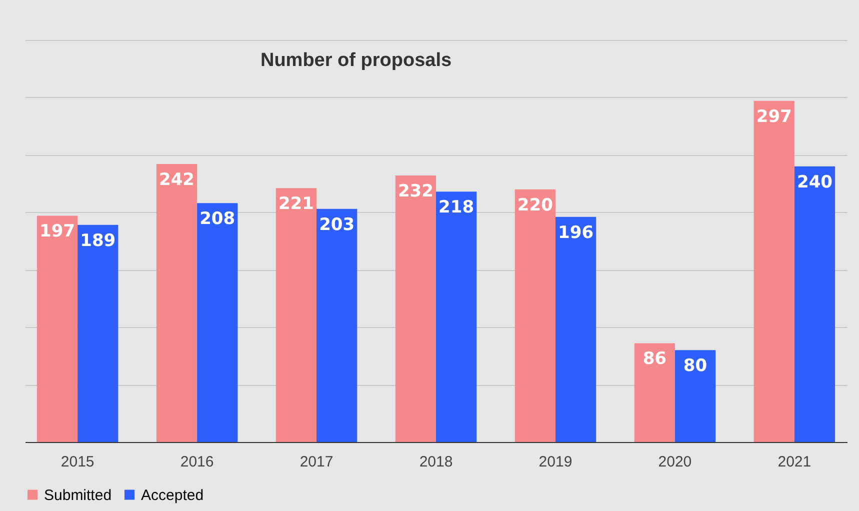 The height and width of the screenshot is (511, 859). Describe the element at coordinates (654, 359) in the screenshot. I see `data-label: 86` at that location.